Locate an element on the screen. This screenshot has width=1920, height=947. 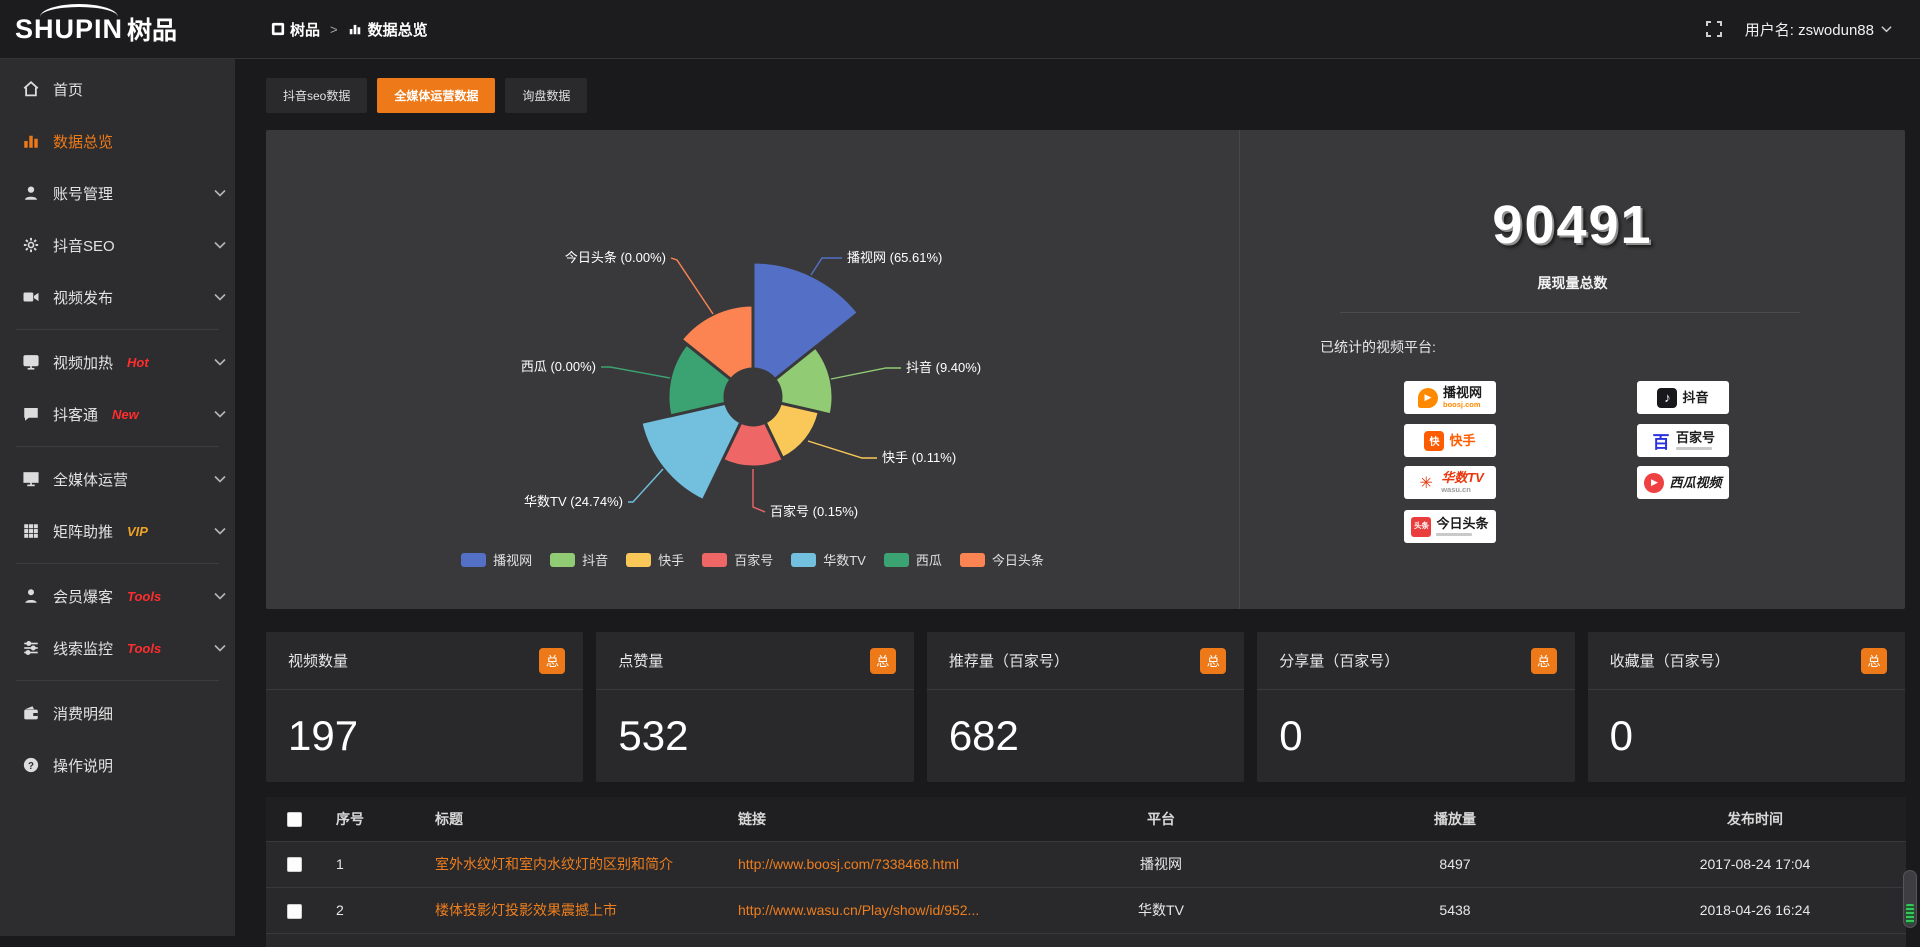
video-icon is located at coordinates (31, 297).